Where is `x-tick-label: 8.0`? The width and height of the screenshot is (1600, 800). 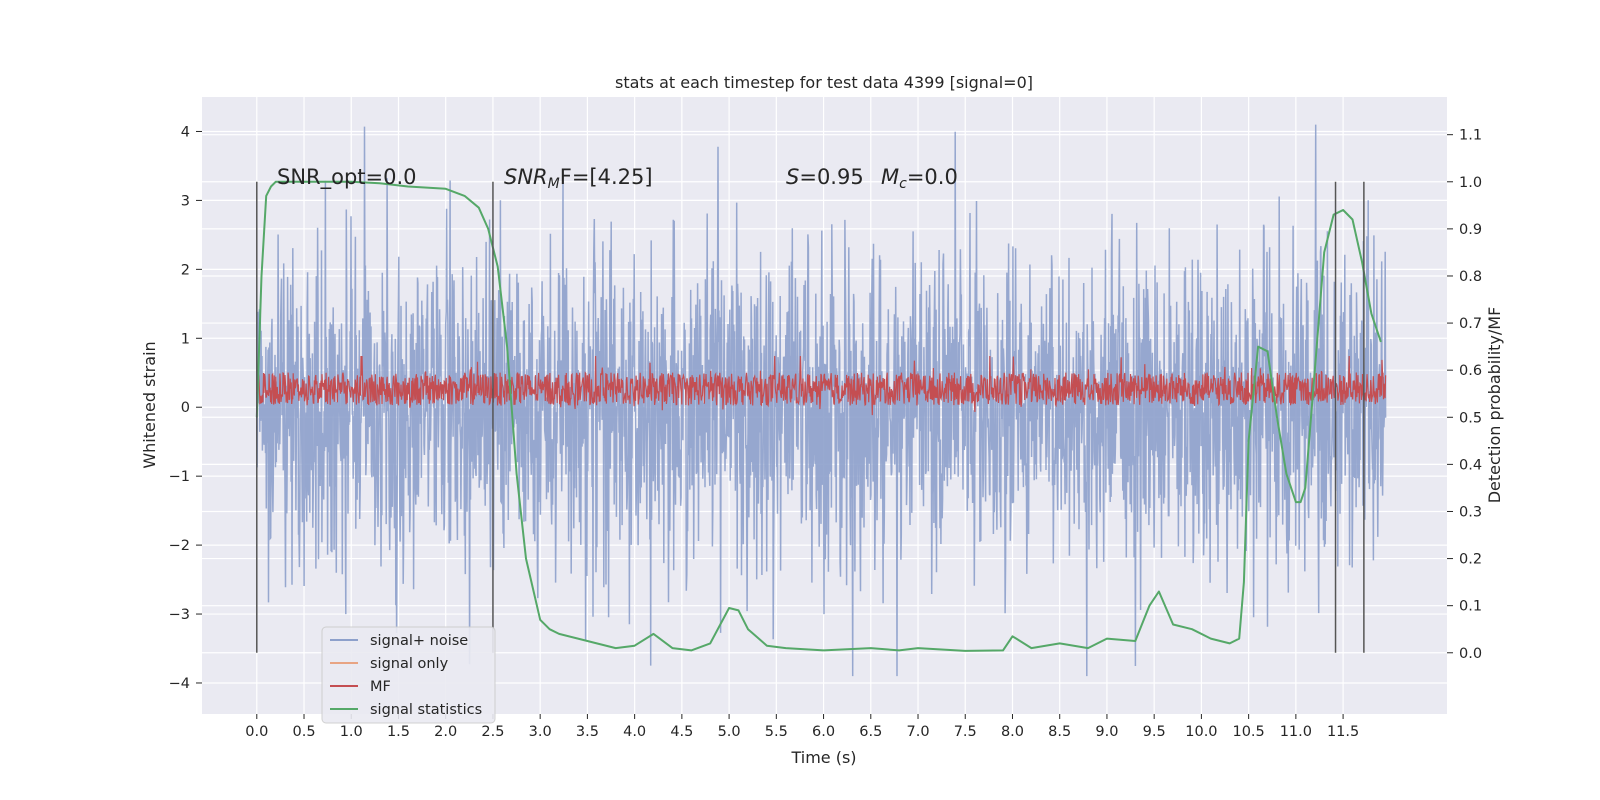 x-tick-label: 8.0 is located at coordinates (1012, 732).